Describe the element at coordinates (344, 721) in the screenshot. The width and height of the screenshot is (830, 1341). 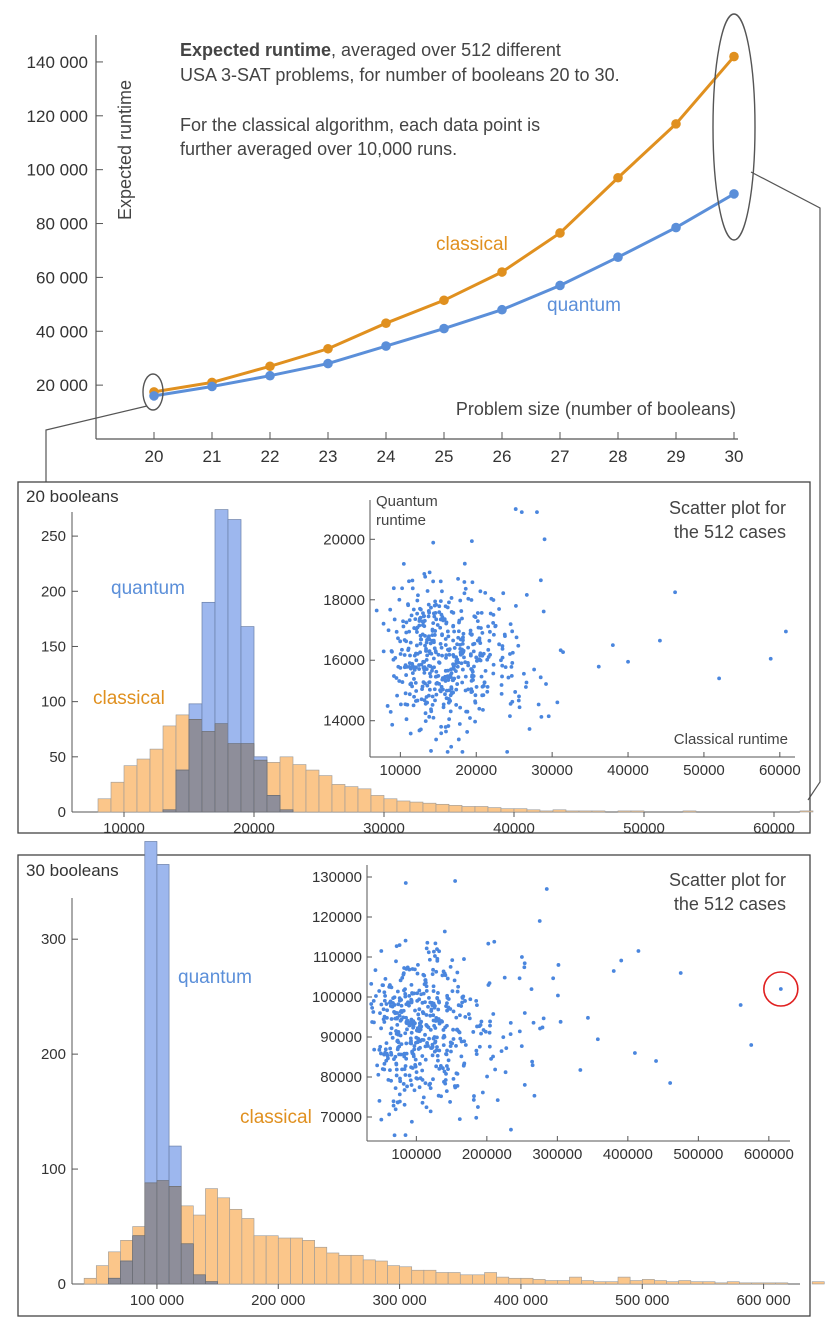
I see `scatter20-ytick-label: 14000` at that location.